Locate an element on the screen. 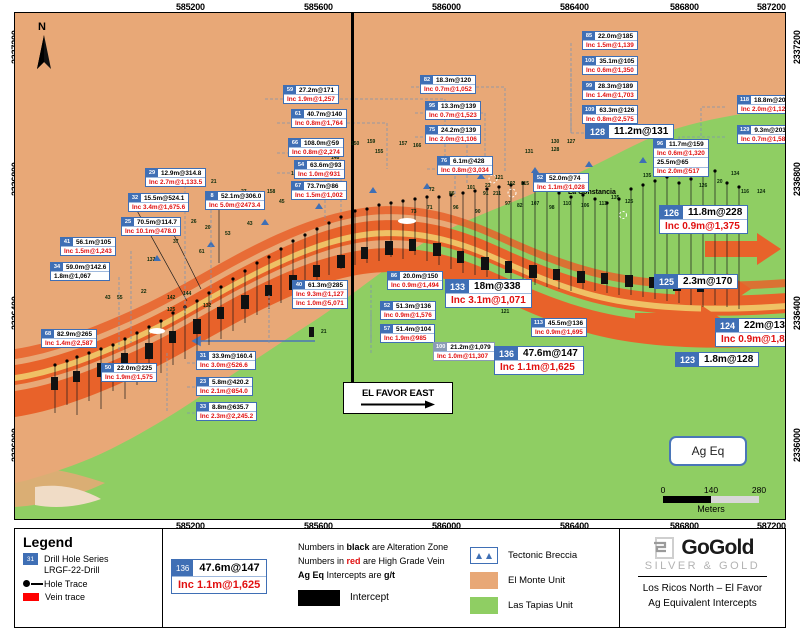  intercept-label-82: 82 18.3m@120 Inc 0.7m@1,052 is located at coordinates (448, 85).